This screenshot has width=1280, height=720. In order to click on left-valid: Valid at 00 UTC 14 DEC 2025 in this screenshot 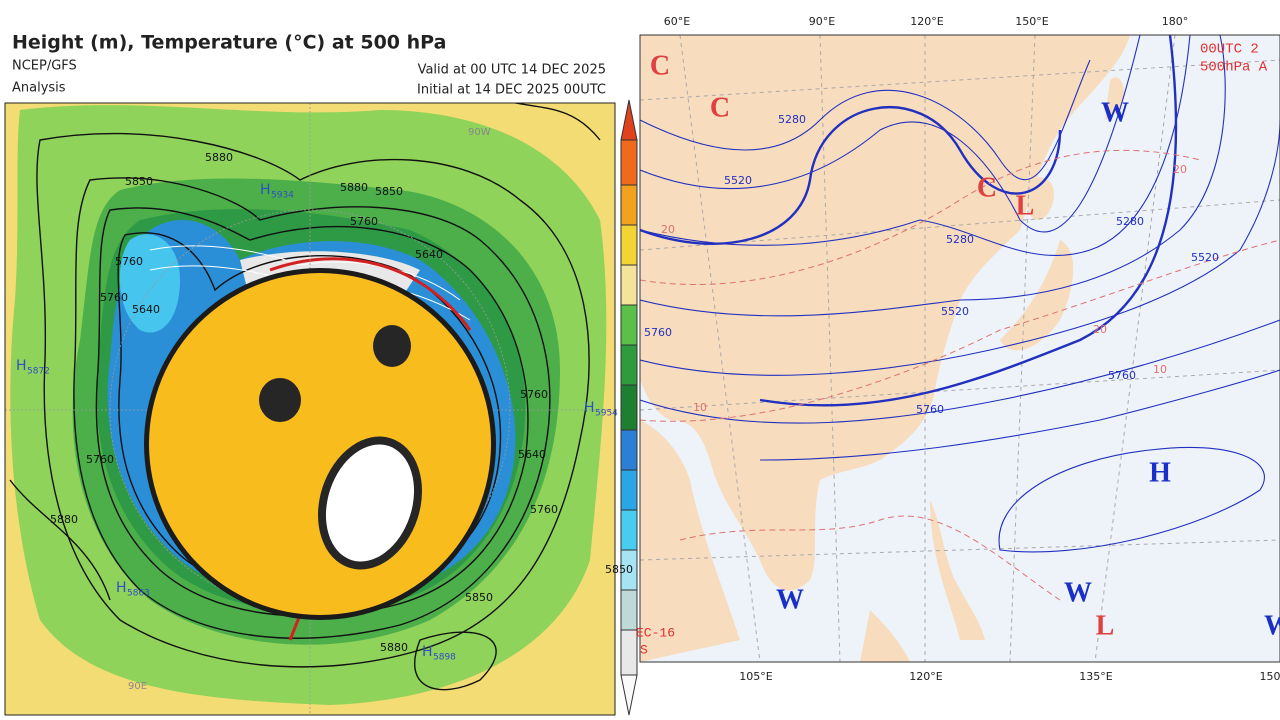, I will do `click(512, 70)`.